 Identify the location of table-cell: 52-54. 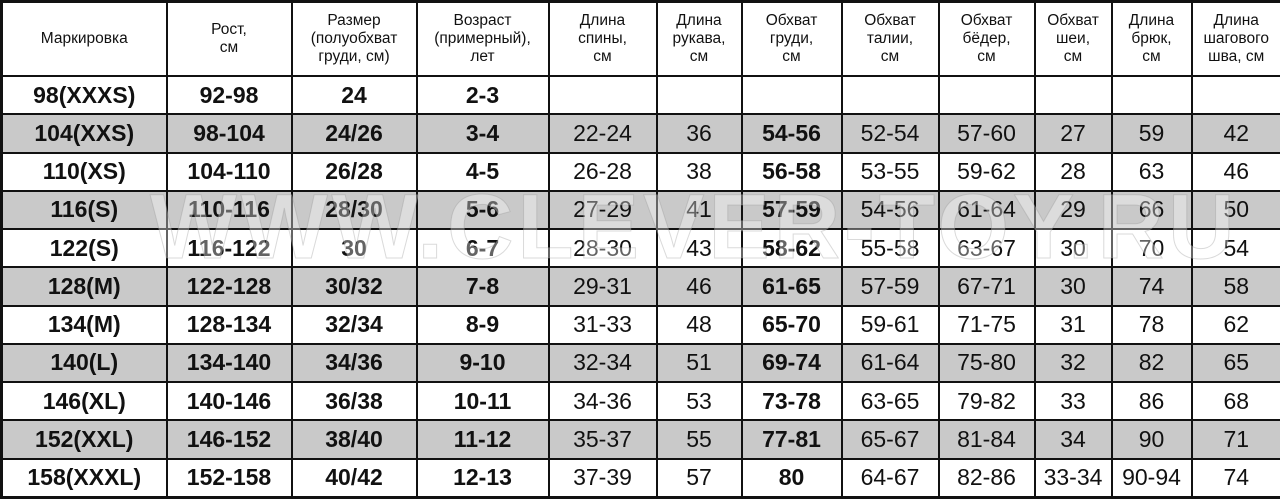
(890, 133).